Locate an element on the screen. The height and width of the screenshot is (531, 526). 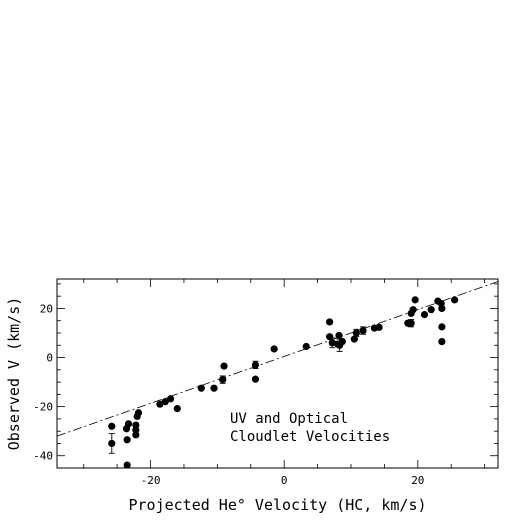
x-axis-label: Projected He° Velocity (HC, km/s) is located at coordinates (277, 505).